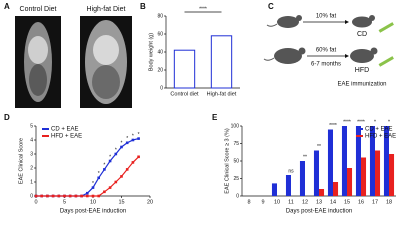  What do you see at coordinates (227, 161) in the screenshot?
I see `y-axis-label: EAE Clinical Score ≥ 3 (%)` at bounding box center [227, 161].